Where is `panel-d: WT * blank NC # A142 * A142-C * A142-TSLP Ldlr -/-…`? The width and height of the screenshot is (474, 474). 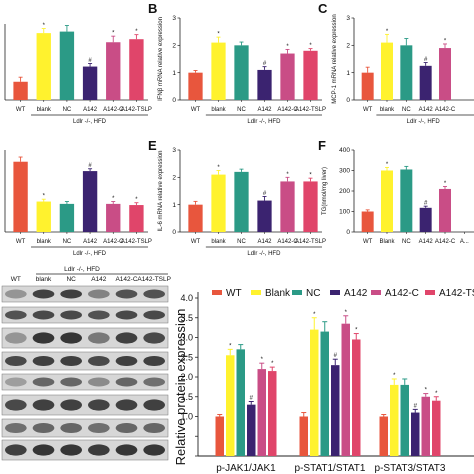 panel-d: WT * blank NC # A142 * A142-C * A142-TSLP Ldlr -/-… is located at coordinates (78, 203).